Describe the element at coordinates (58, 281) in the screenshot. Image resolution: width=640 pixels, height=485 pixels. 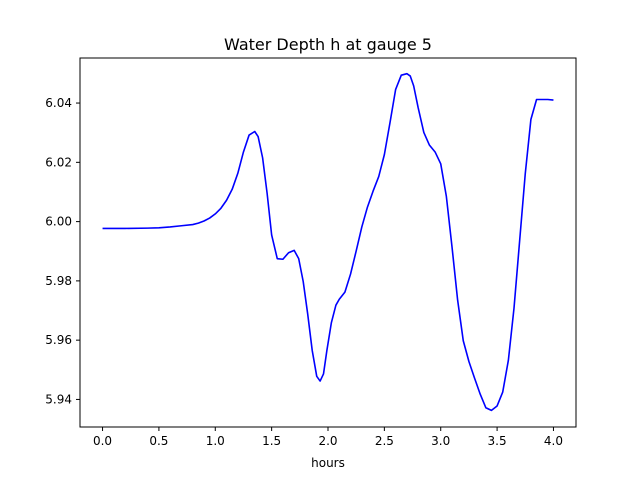
I see `y-tick-label: 5.98` at that location.